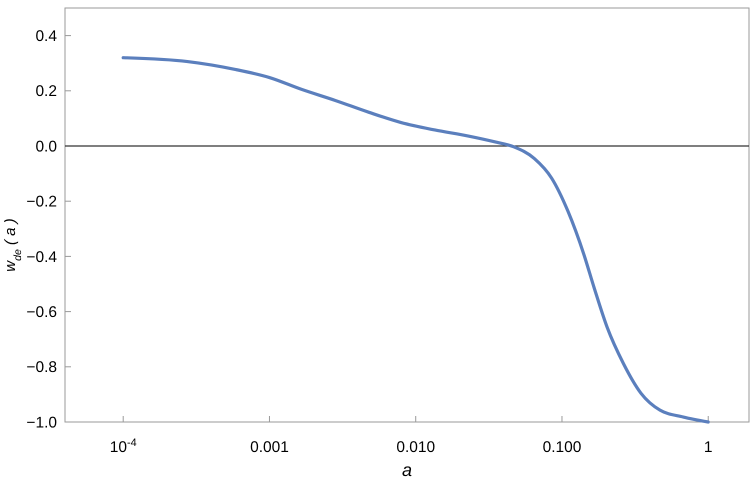 This screenshot has width=750, height=484. I want to click on x-tick-label: 1, so click(708, 447).